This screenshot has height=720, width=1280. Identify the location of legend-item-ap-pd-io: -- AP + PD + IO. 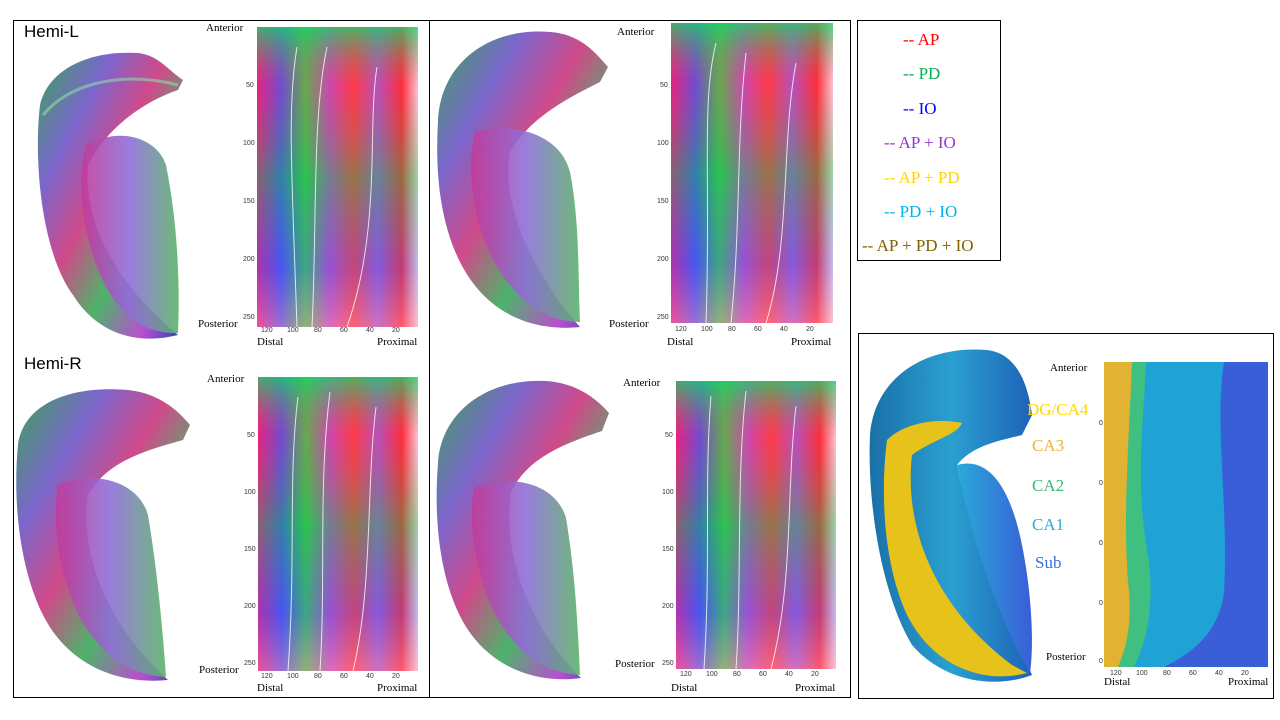
(918, 245).